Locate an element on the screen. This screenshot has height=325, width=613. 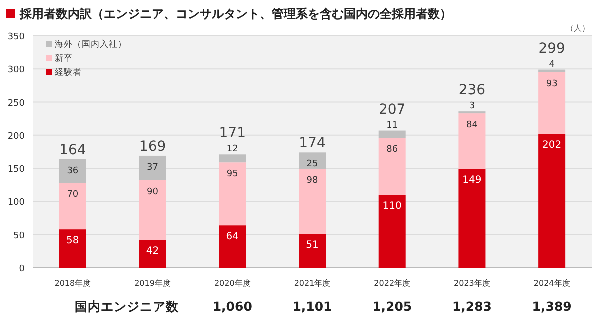
data-label: 12 is located at coordinates (232, 149).